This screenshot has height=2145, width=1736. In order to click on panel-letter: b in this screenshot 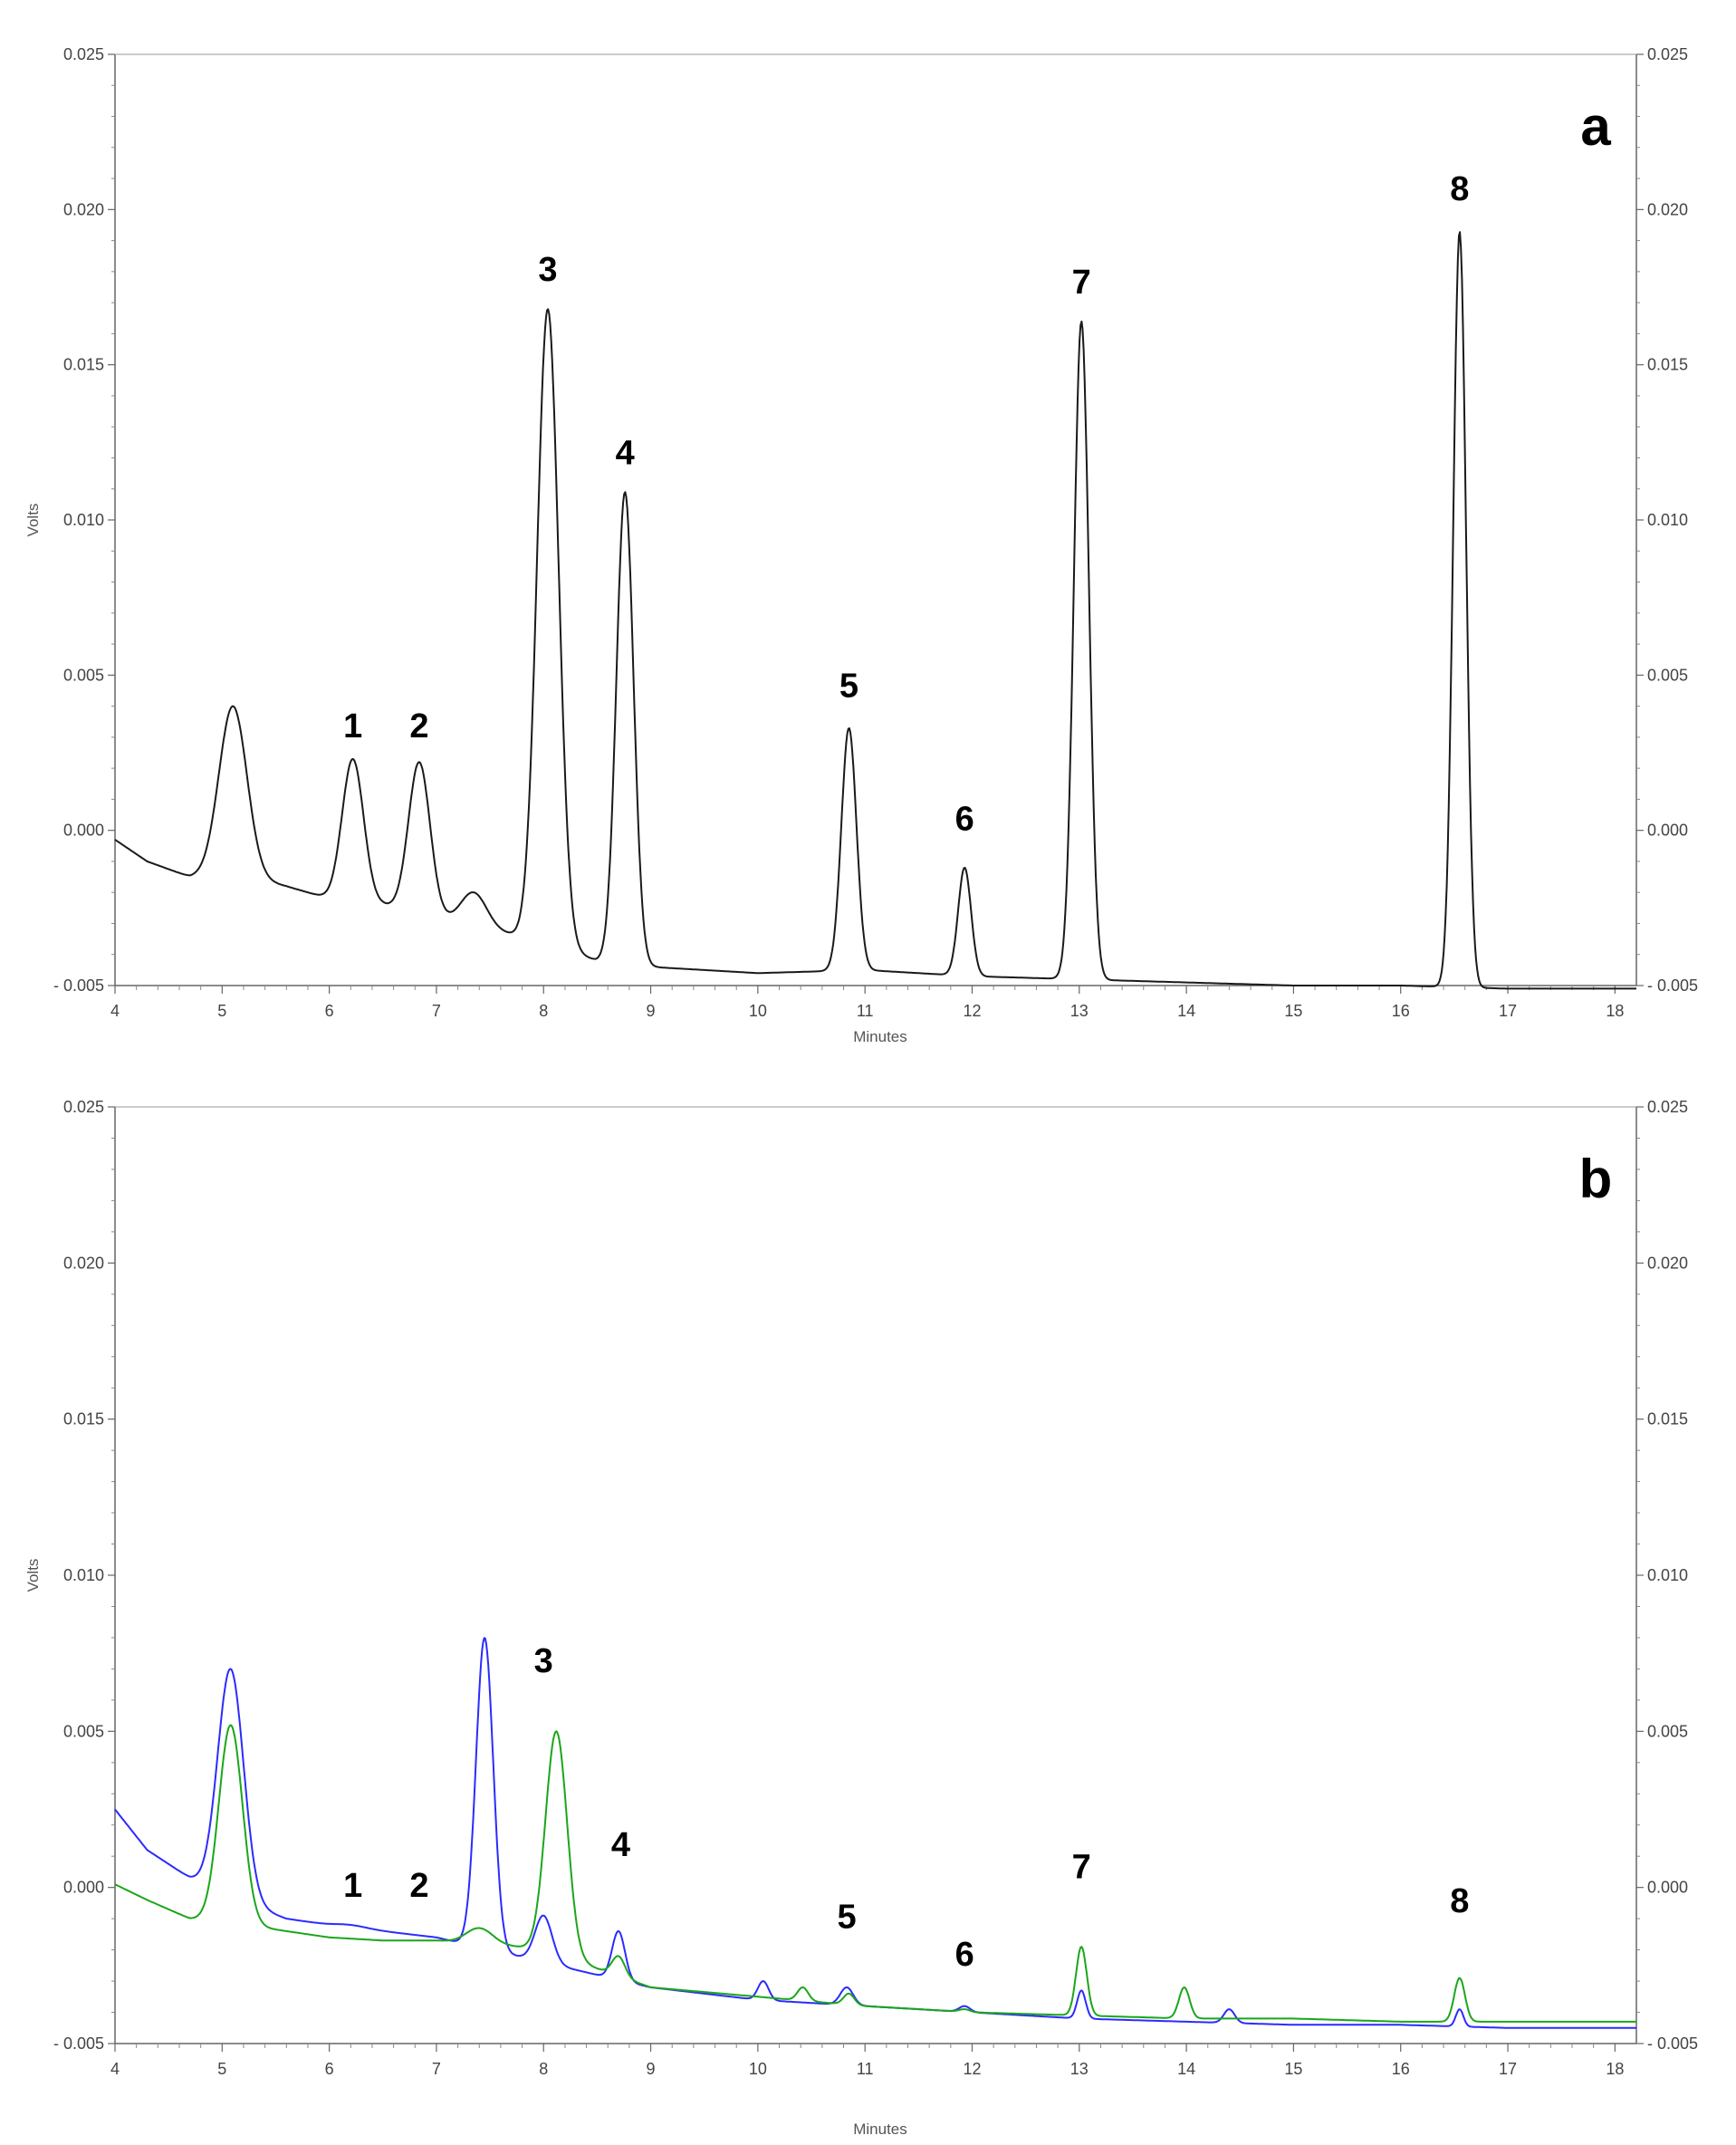, I will do `click(1596, 1179)`.